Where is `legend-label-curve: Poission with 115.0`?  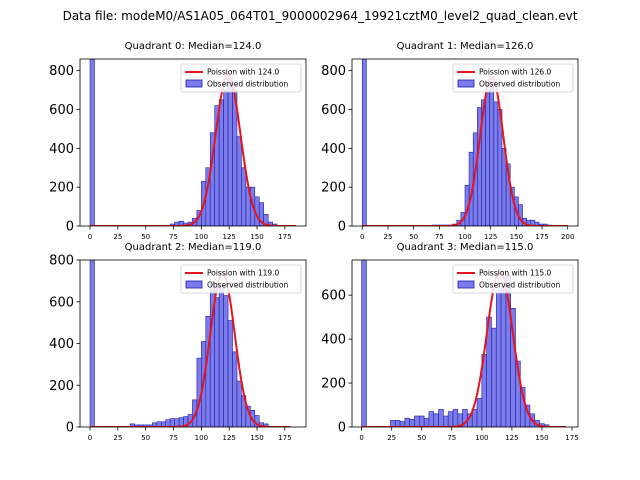
legend-label-curve: Poission with 115.0 is located at coordinates (515, 273).